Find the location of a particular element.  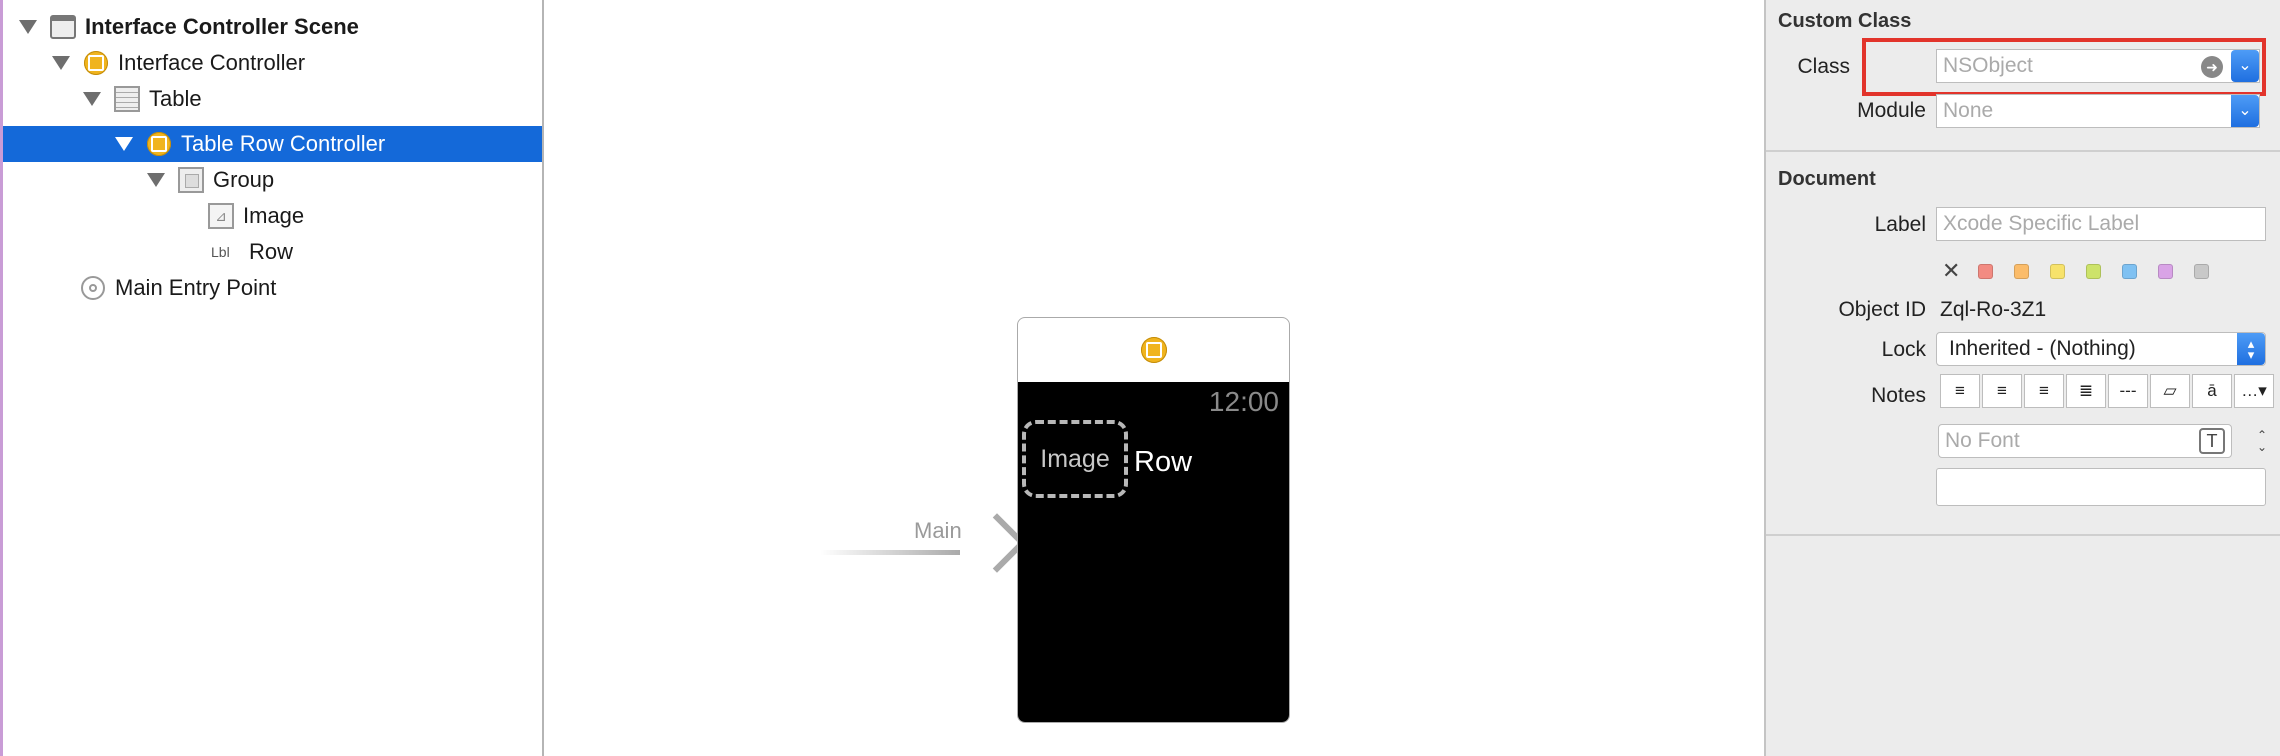

notes-toolbar: ≡ ≡ ≡ ≣ --- ▱ ā …▾ is located at coordinates (2108, 391).